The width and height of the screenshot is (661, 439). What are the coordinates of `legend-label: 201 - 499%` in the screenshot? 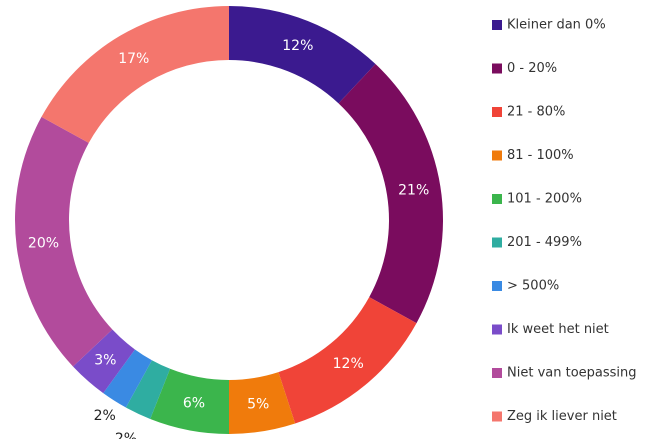 It's located at (544, 242).